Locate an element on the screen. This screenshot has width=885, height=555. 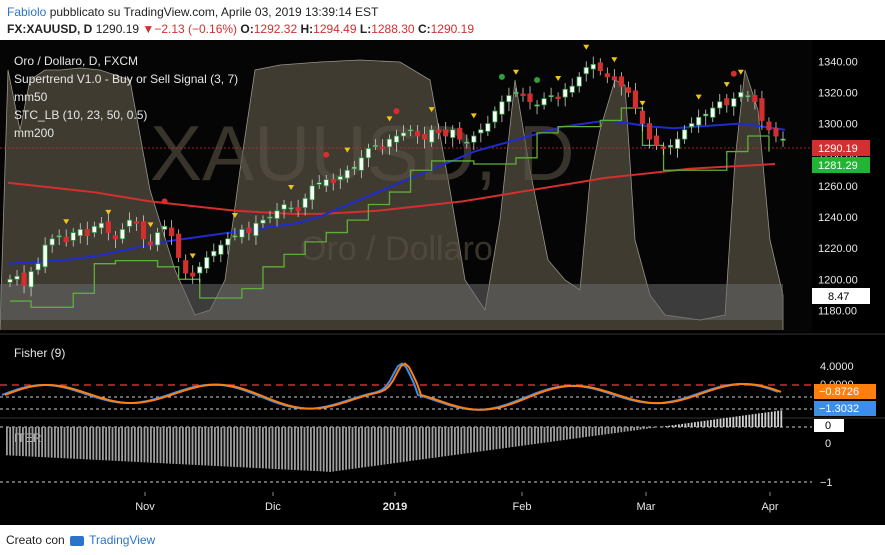
time-axis is located at coordinates (442, 508).